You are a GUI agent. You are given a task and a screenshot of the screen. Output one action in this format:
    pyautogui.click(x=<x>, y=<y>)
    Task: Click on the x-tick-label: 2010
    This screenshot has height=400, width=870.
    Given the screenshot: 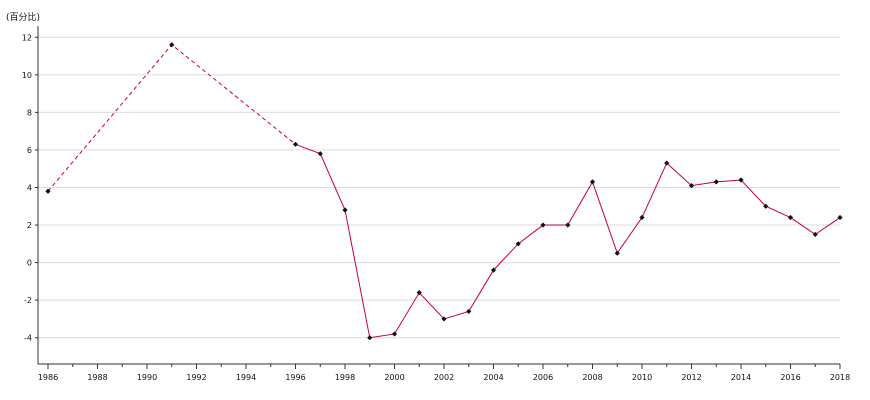 What is the action you would take?
    pyautogui.click(x=642, y=377)
    